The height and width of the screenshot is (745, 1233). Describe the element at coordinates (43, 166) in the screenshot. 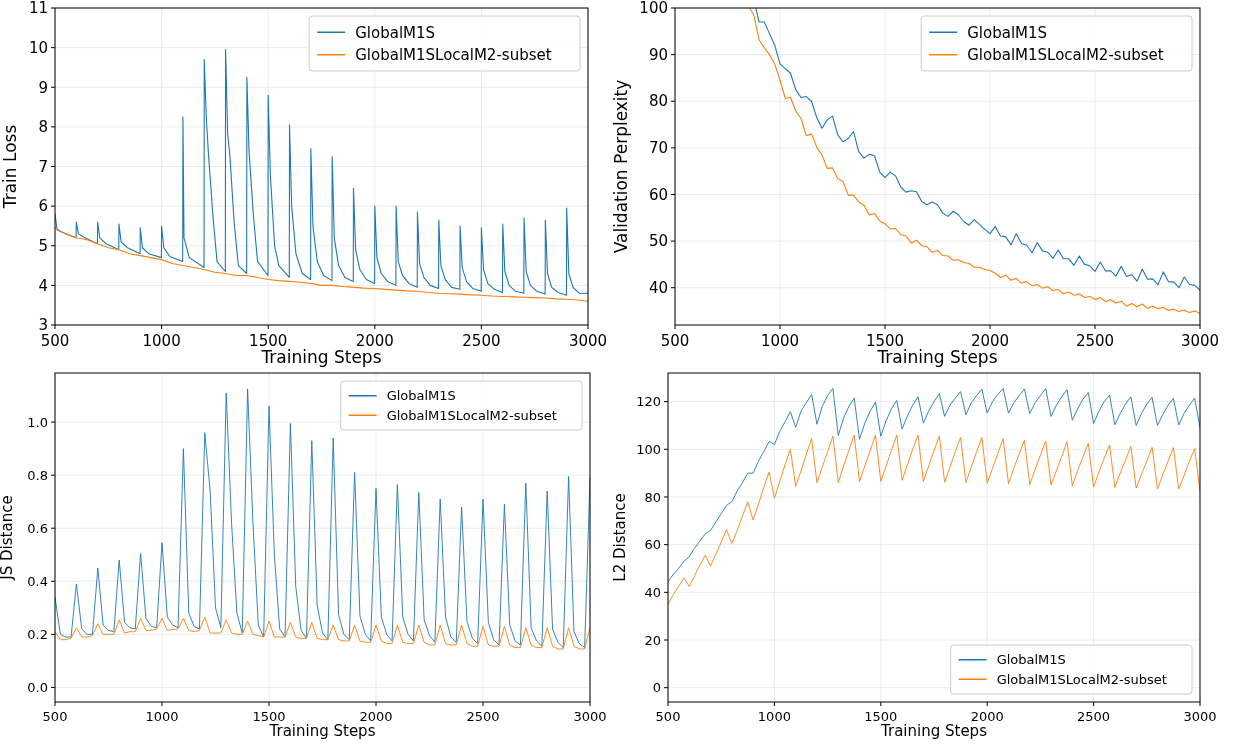

I see `y-tick-label: 7` at that location.